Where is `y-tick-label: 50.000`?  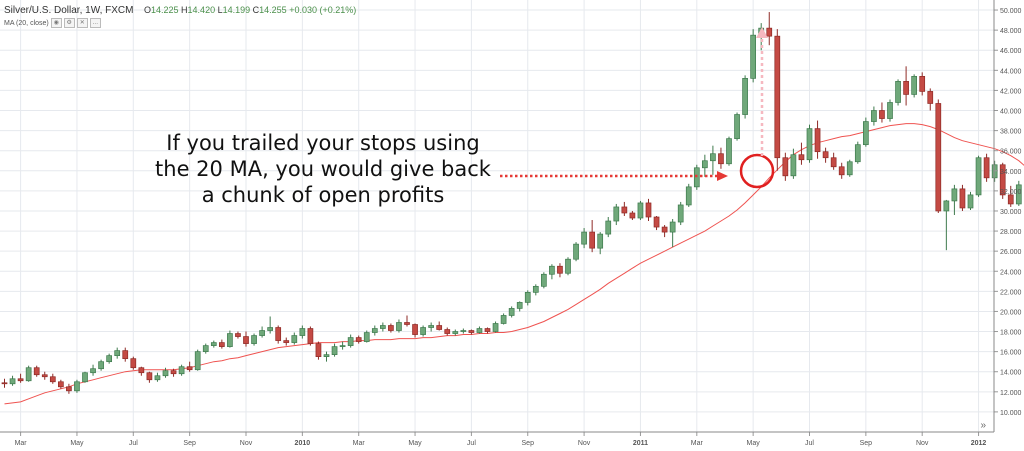
y-tick-label: 50.000 is located at coordinates (1011, 11).